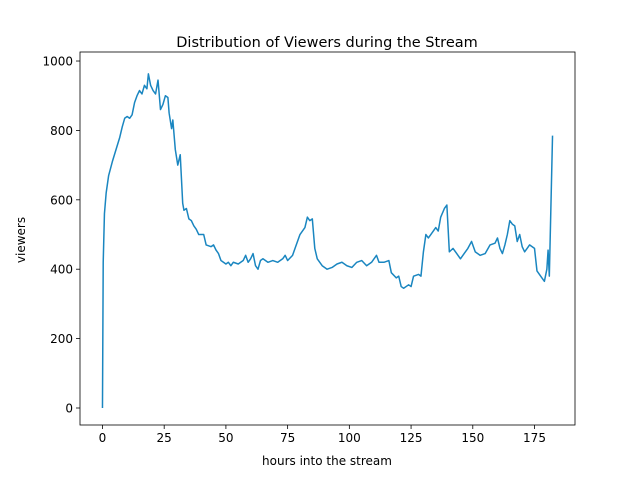  What do you see at coordinates (21, 240) in the screenshot?
I see `y-axis-label: viewers` at bounding box center [21, 240].